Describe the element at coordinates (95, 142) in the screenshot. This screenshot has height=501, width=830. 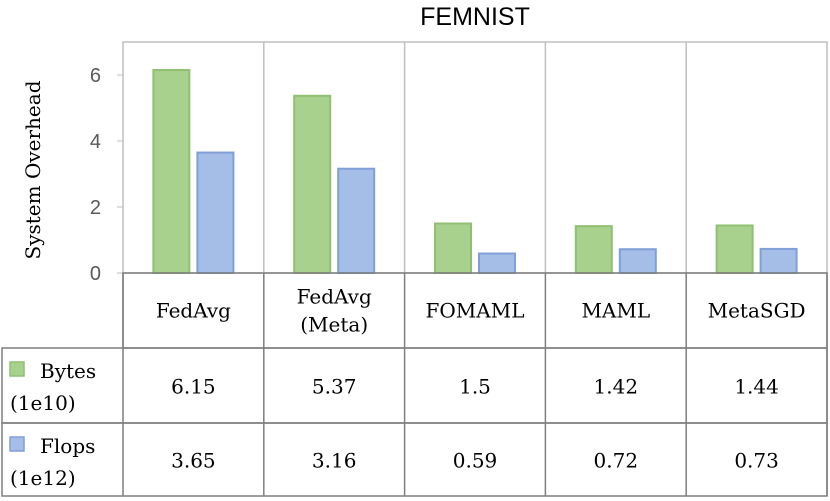
I see `y-tick-label: 4` at that location.